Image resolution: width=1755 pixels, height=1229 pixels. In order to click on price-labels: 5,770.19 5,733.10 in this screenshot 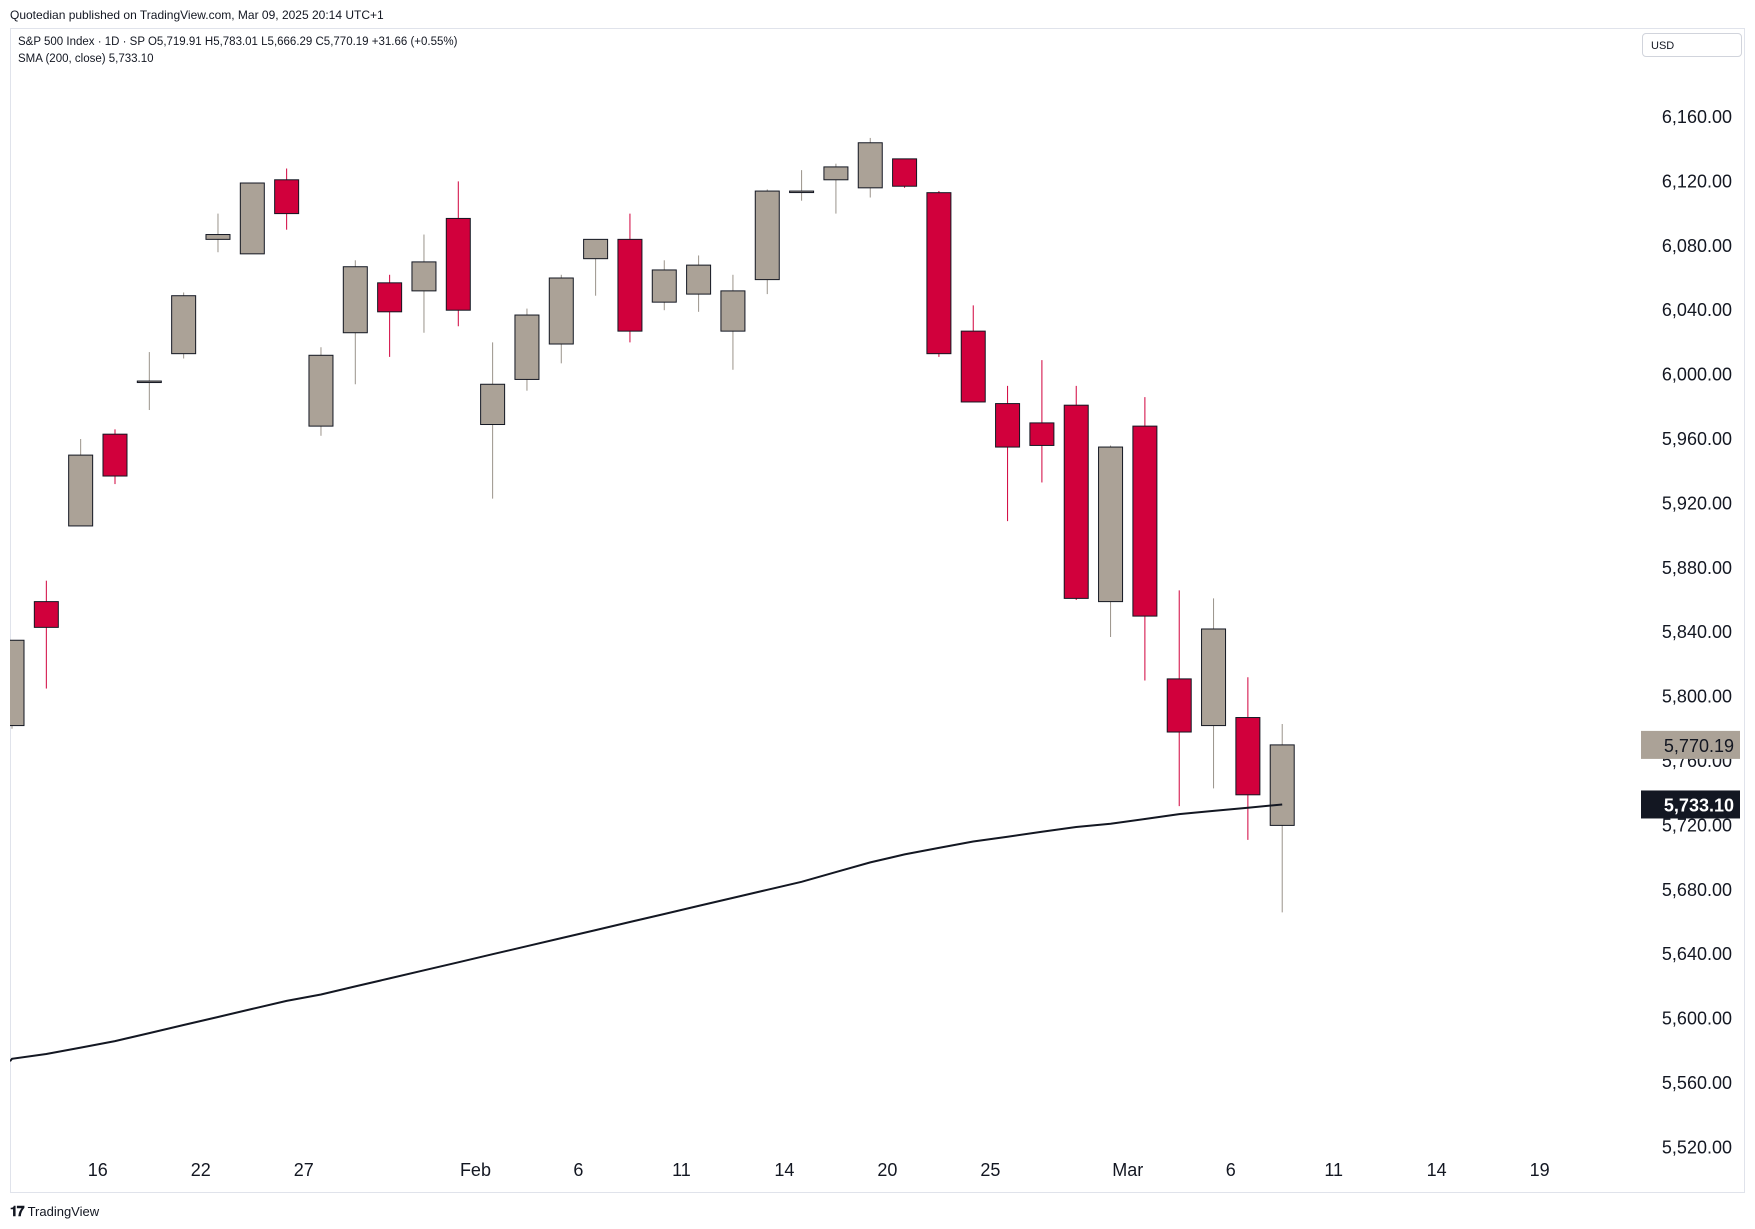, I will do `click(1690, 774)`.